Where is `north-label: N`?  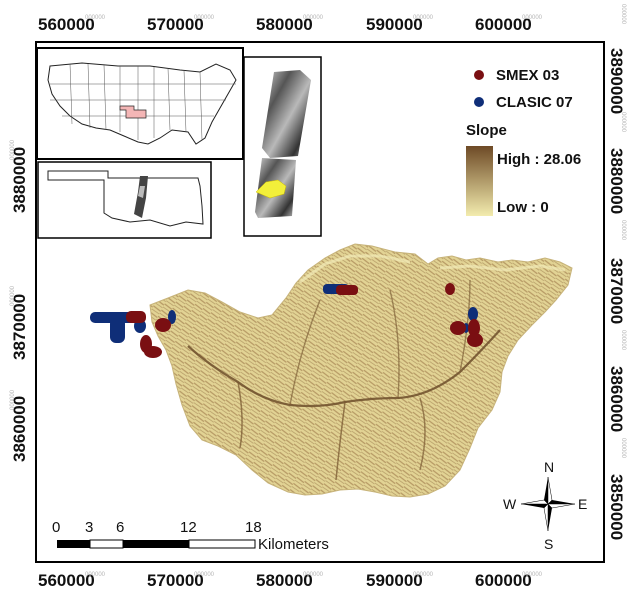
north-label: N is located at coordinates (549, 467).